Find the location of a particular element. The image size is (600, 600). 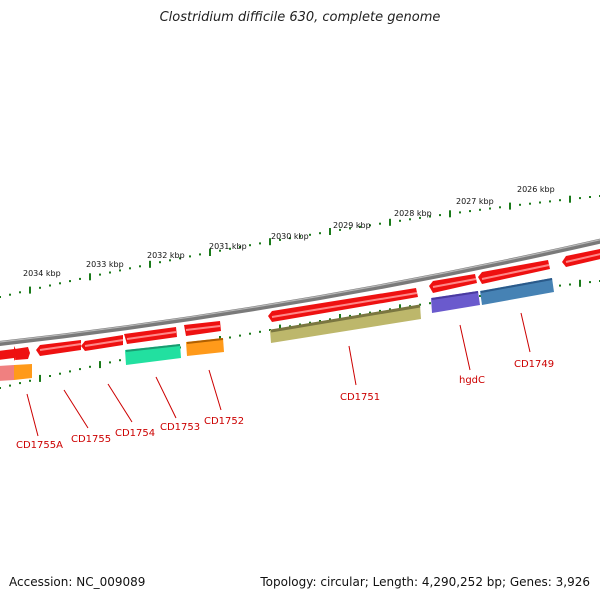

gene-label-cd1752: CD1752 is located at coordinates (224, 421).